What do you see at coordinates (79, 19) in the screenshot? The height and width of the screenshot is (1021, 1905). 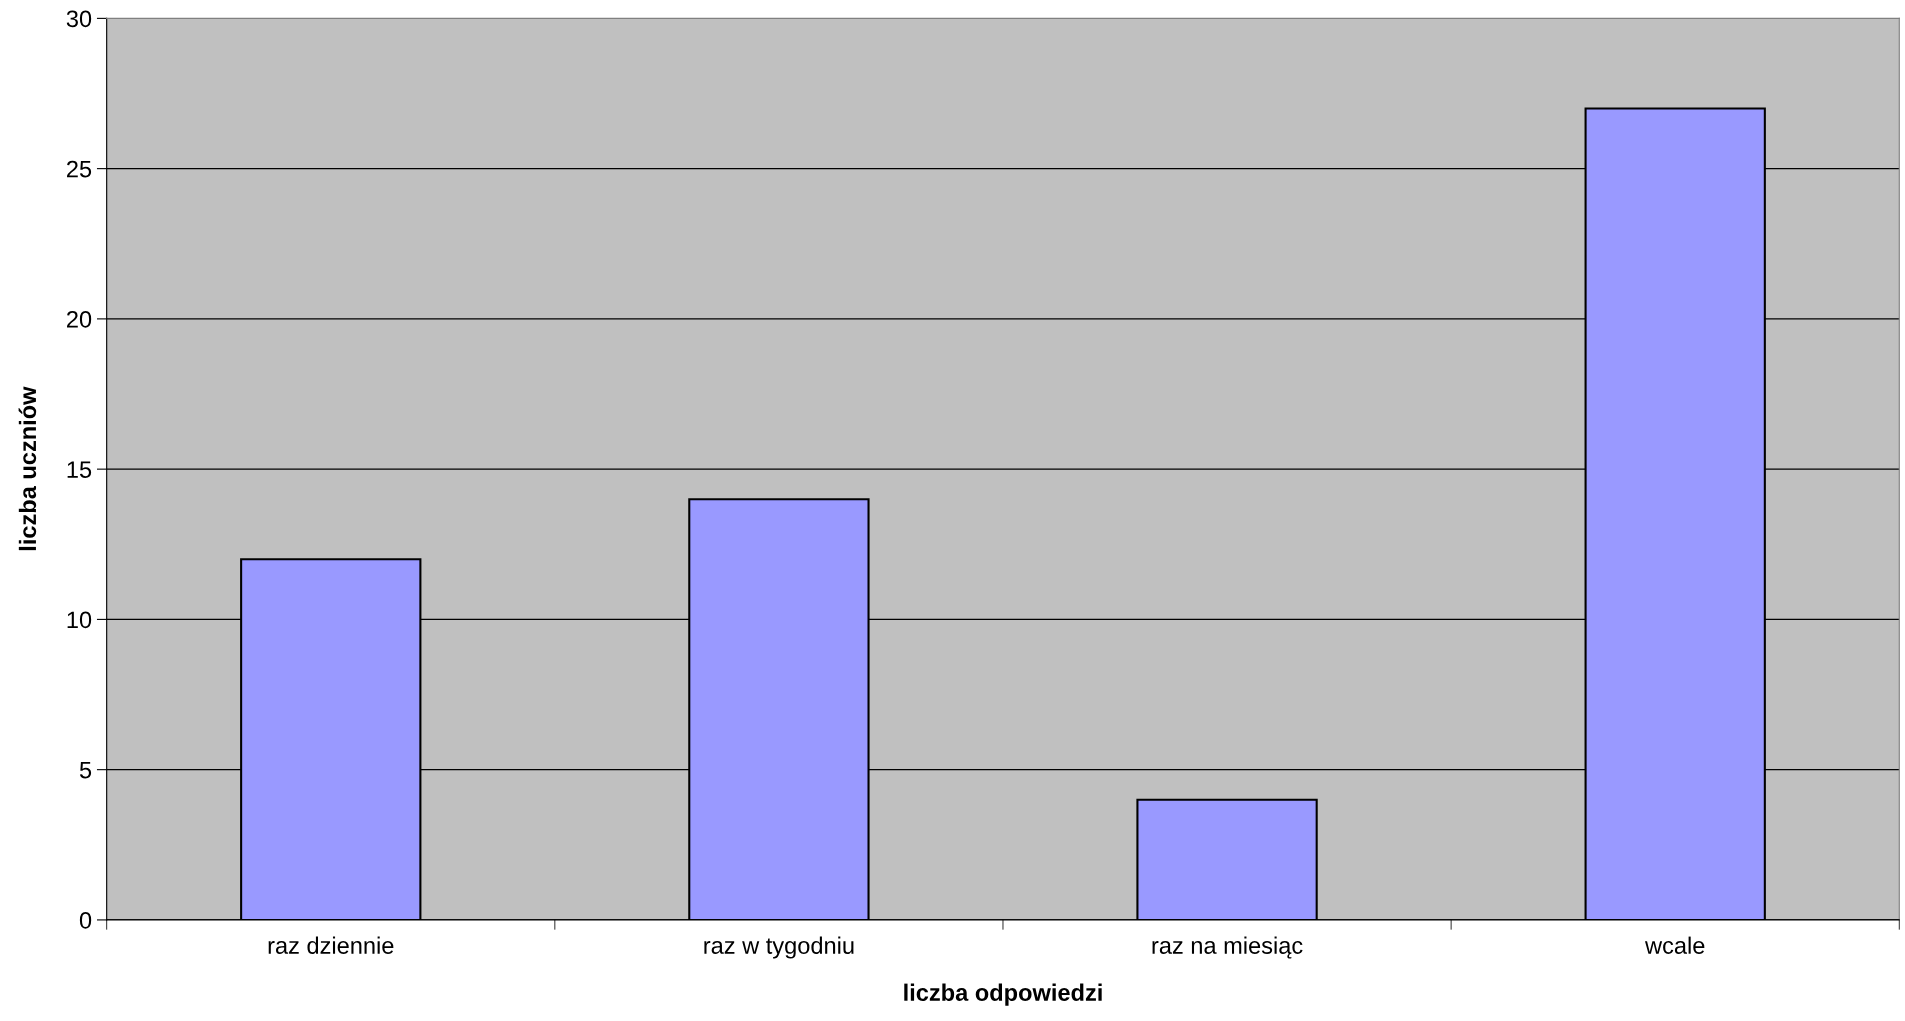 I see `y-tick-label: 30` at bounding box center [79, 19].